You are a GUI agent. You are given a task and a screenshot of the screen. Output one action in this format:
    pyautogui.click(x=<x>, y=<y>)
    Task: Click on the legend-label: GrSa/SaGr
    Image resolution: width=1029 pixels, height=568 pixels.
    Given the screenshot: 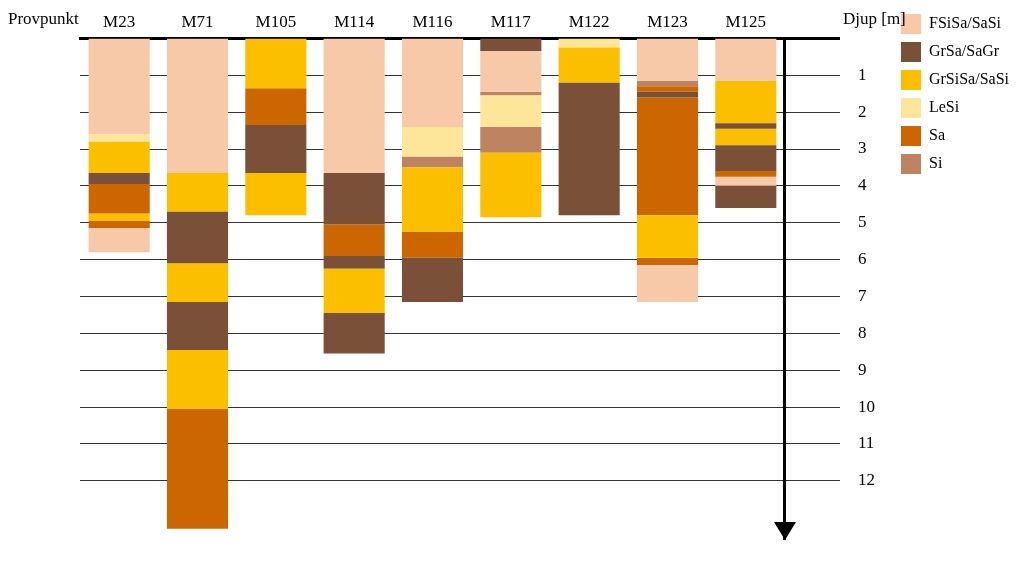 What is the action you would take?
    pyautogui.click(x=964, y=51)
    